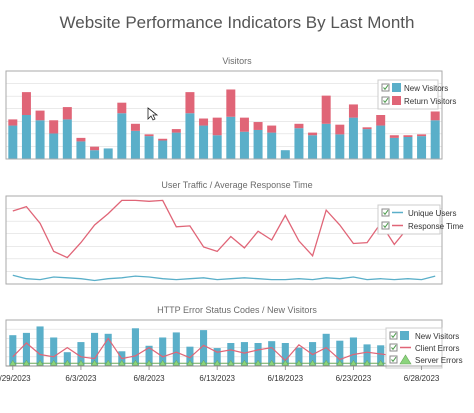 This screenshot has height=413, width=474. I want to click on legend-label: New Visitors, so click(426, 88).